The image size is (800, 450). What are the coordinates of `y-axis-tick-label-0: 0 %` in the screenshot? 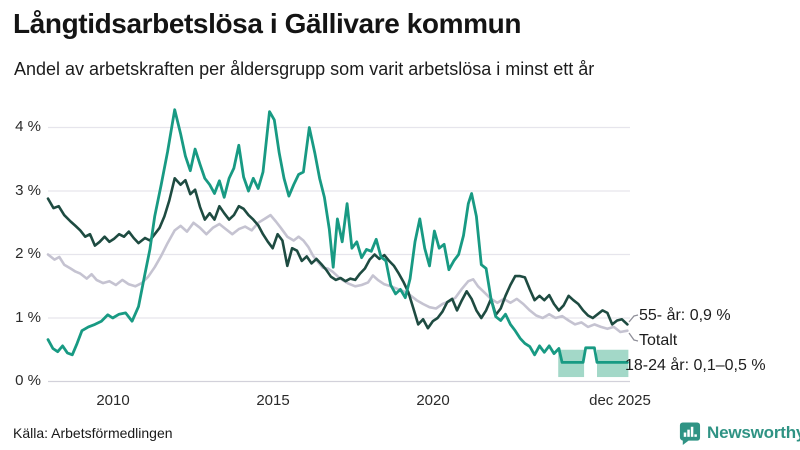 It's located at (28, 380).